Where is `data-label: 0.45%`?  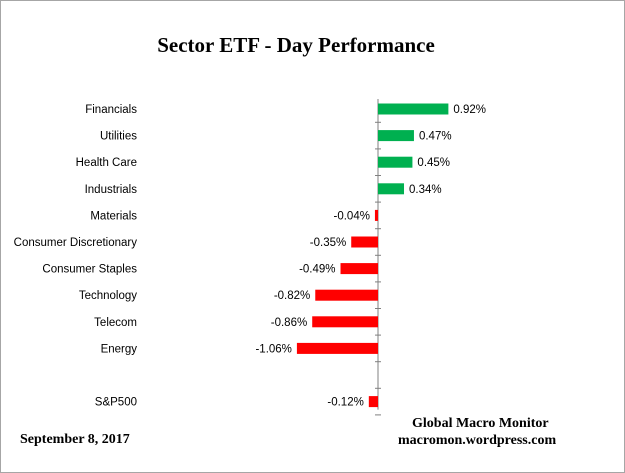 data-label: 0.45% is located at coordinates (433, 163).